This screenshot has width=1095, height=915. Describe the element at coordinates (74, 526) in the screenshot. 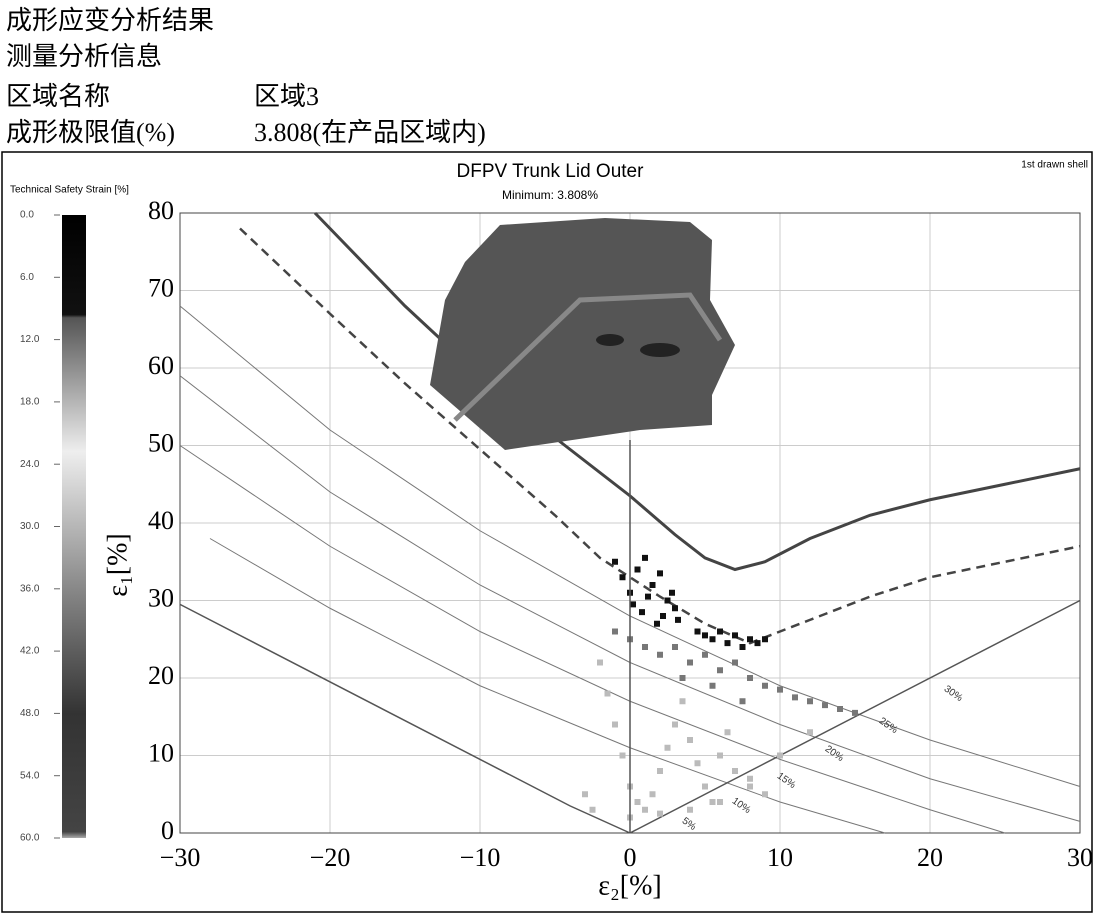

I see `colorbar` at that location.